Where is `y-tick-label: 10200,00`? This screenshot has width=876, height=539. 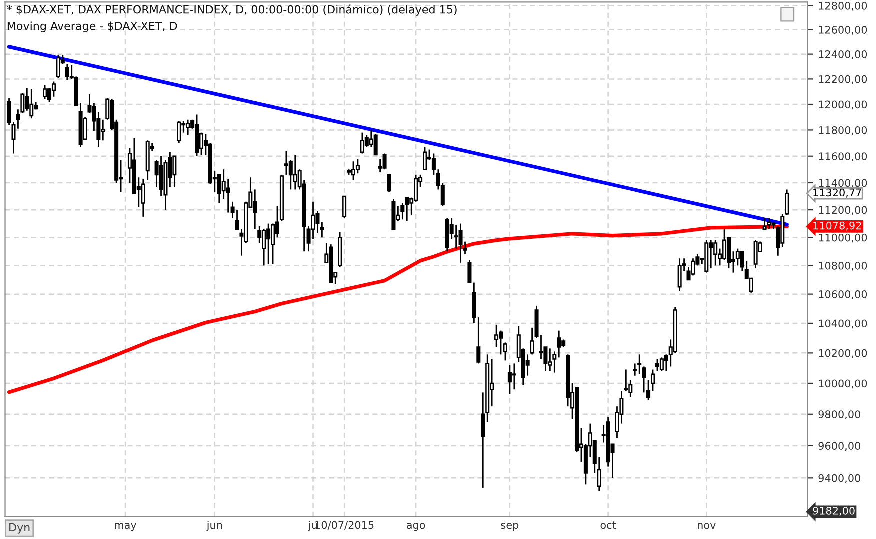 y-tick-label: 10200,00 is located at coordinates (843, 353).